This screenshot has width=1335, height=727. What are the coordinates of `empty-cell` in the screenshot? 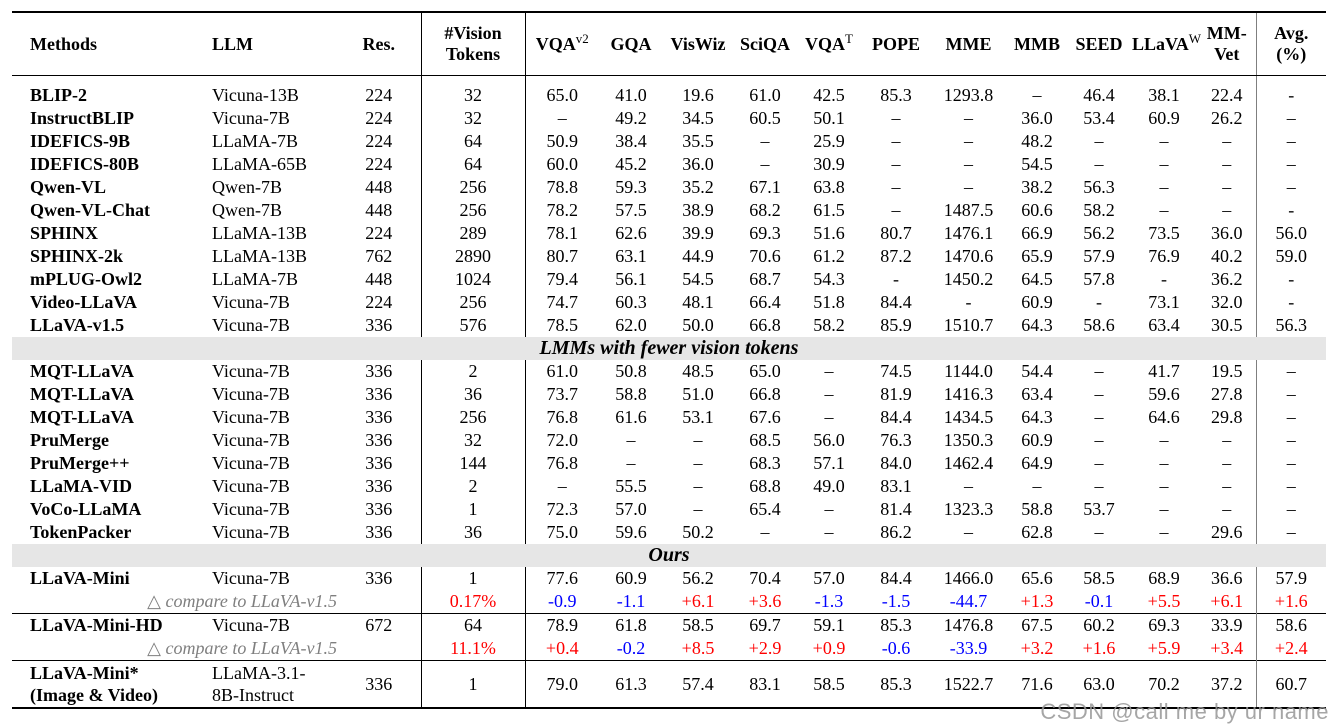 It's located at (379, 649).